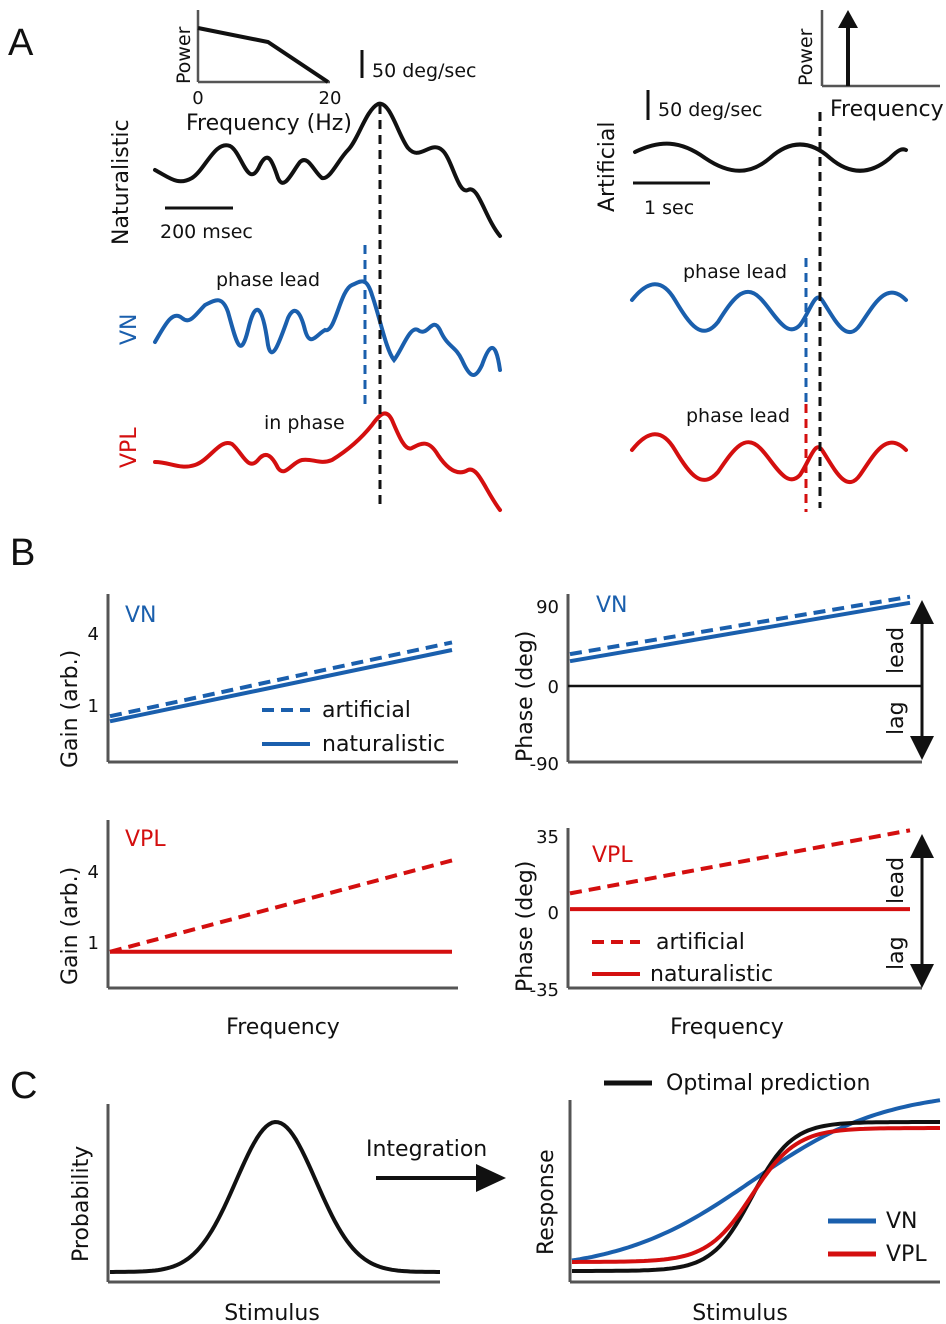  Describe the element at coordinates (723, 684) in the screenshot. I see `chart-phase-vn: Phase (deg) 90 0 -90 VN lead lag` at that location.